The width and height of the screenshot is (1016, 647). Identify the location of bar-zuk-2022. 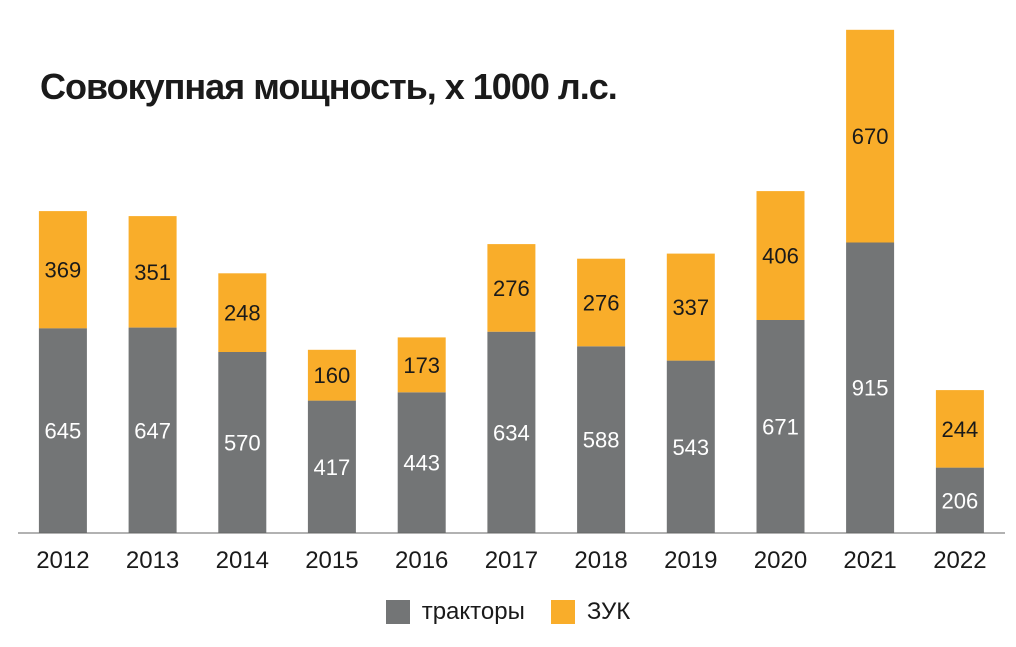
(959, 429).